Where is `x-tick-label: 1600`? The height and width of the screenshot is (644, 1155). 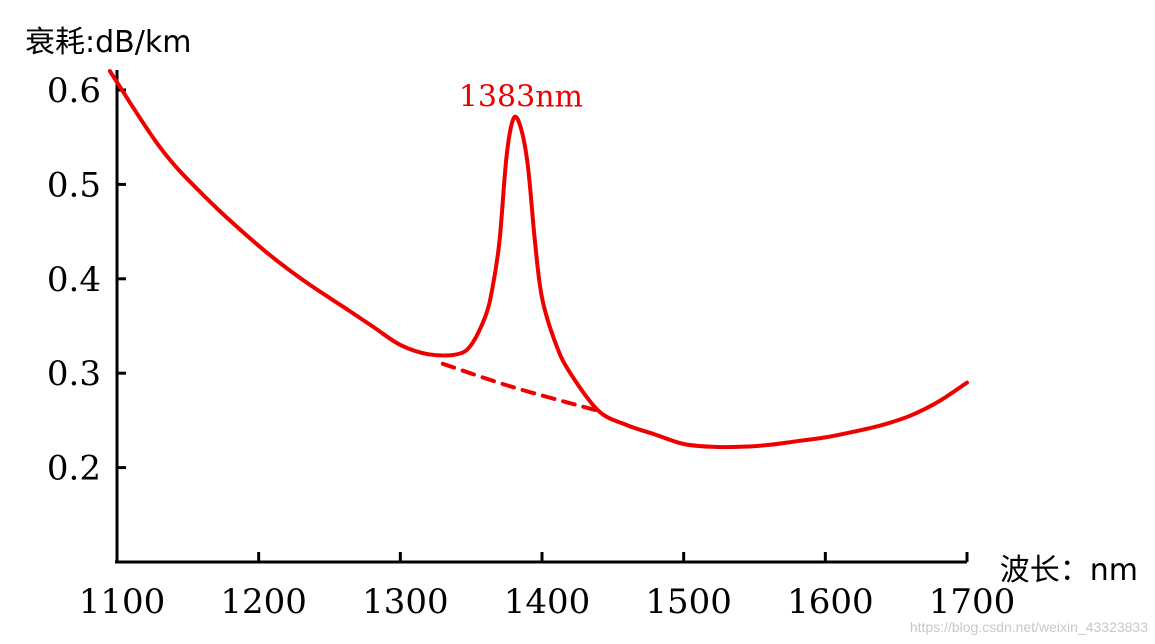
x-tick-label: 1600 is located at coordinates (830, 602).